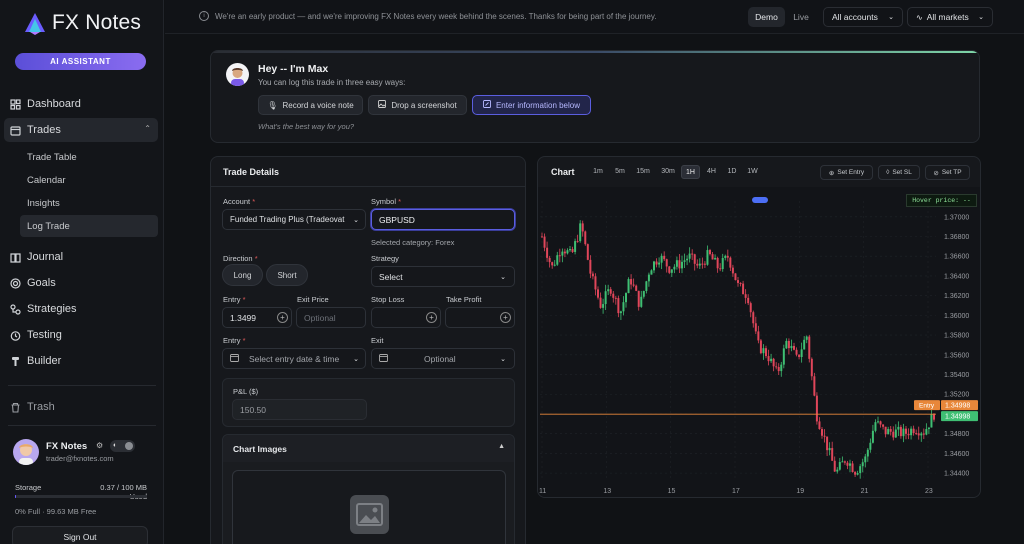 Image resolution: width=1024 pixels, height=544 pixels. Describe the element at coordinates (480, 317) in the screenshot. I see `take-profit-input: +` at that location.